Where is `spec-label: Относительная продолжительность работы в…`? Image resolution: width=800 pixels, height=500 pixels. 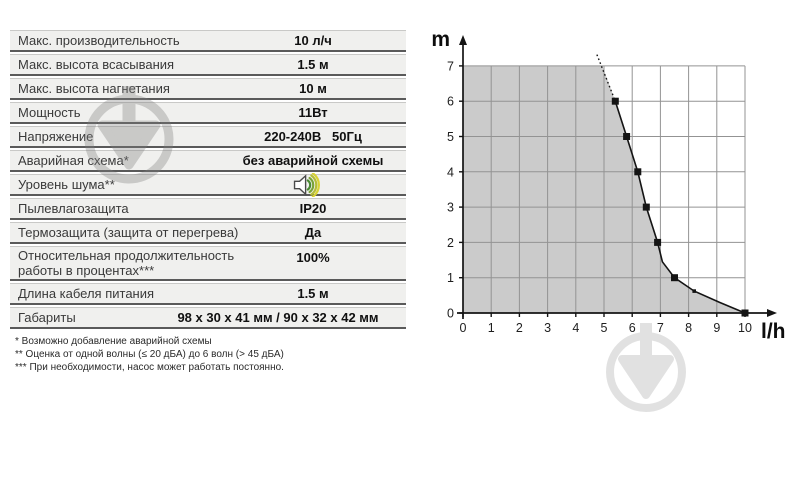
spec-label: Относительная продолжительность работы в… is located at coordinates (126, 263).